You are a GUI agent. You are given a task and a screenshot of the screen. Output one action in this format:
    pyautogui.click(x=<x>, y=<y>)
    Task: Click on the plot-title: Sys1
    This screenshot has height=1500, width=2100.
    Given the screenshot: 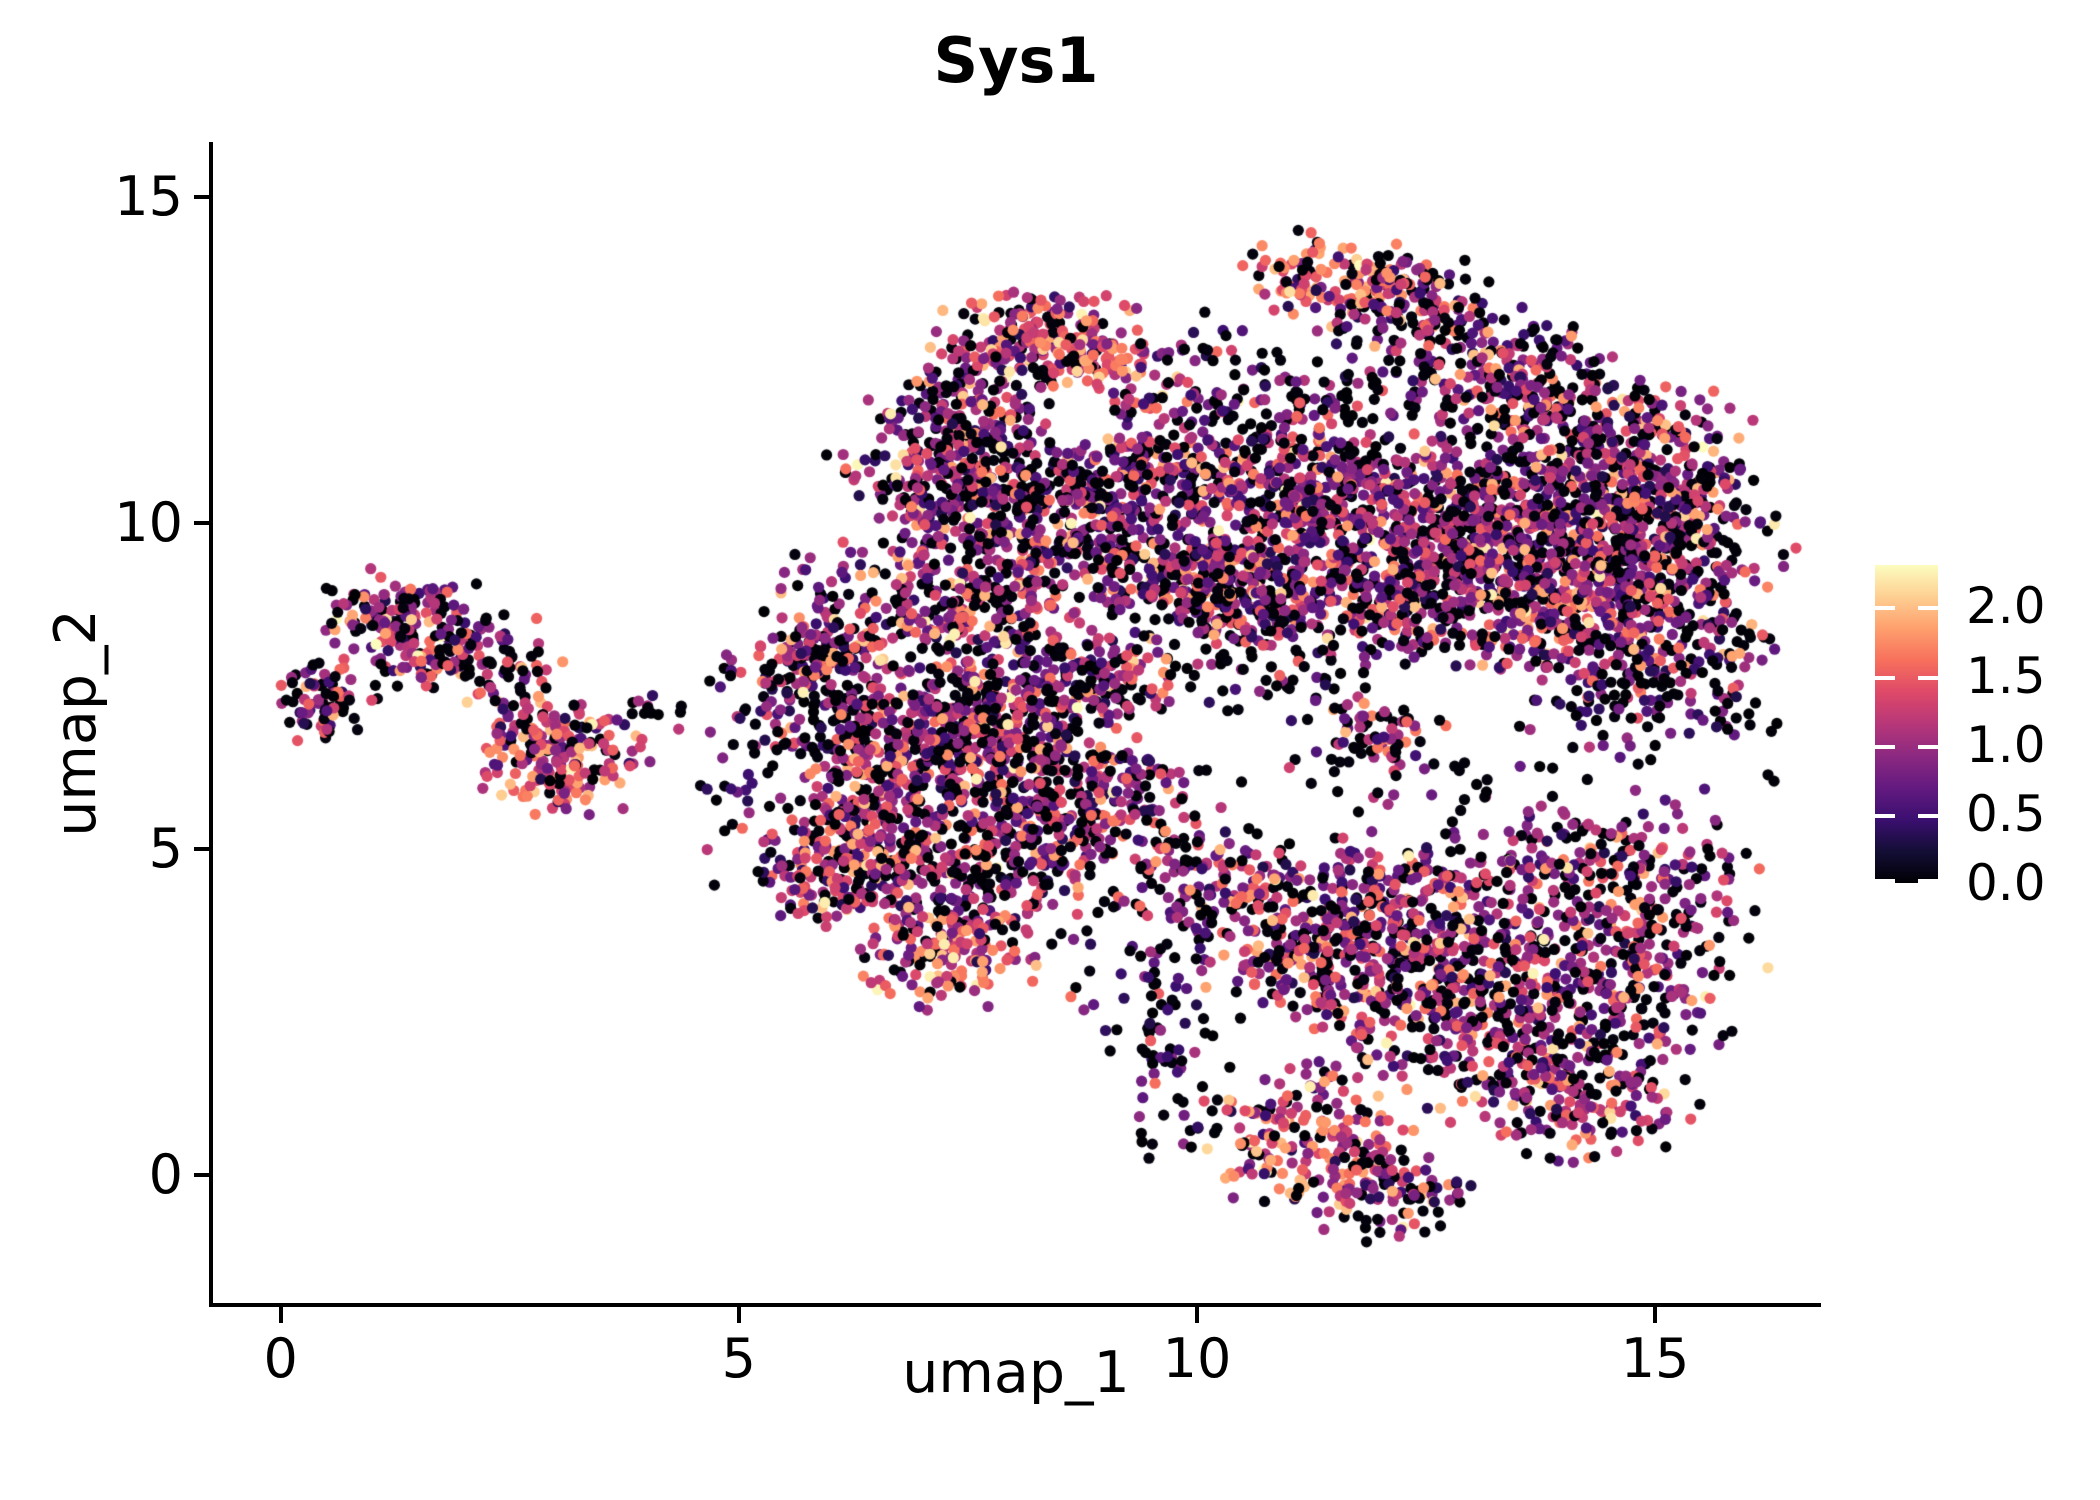 What is the action you would take?
    pyautogui.click(x=1016, y=60)
    